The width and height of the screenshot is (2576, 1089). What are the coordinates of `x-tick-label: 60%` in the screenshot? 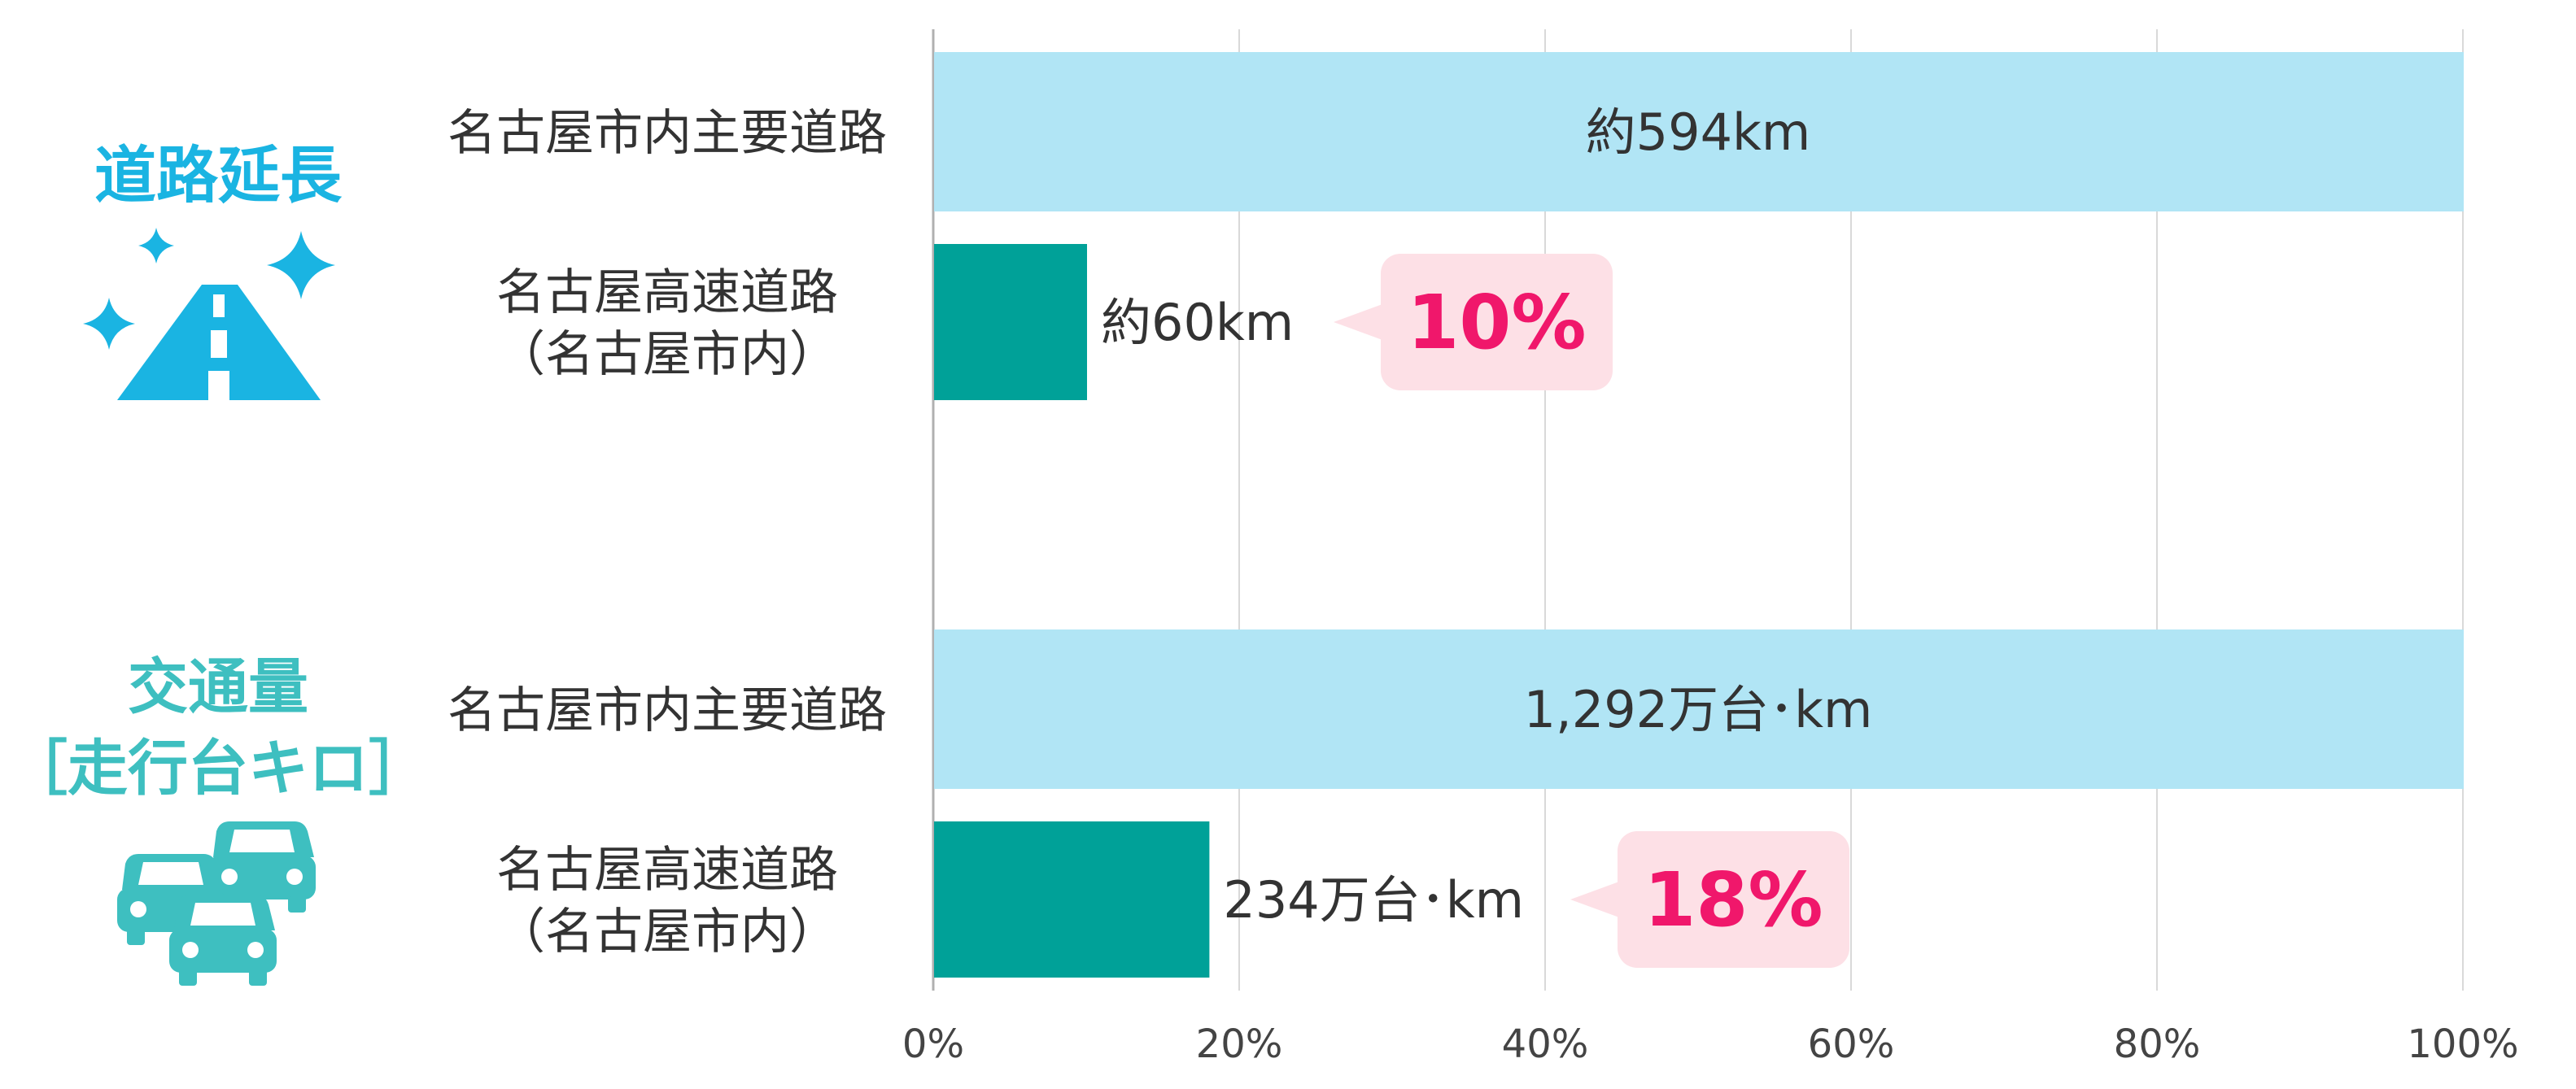 It's located at (1851, 1044).